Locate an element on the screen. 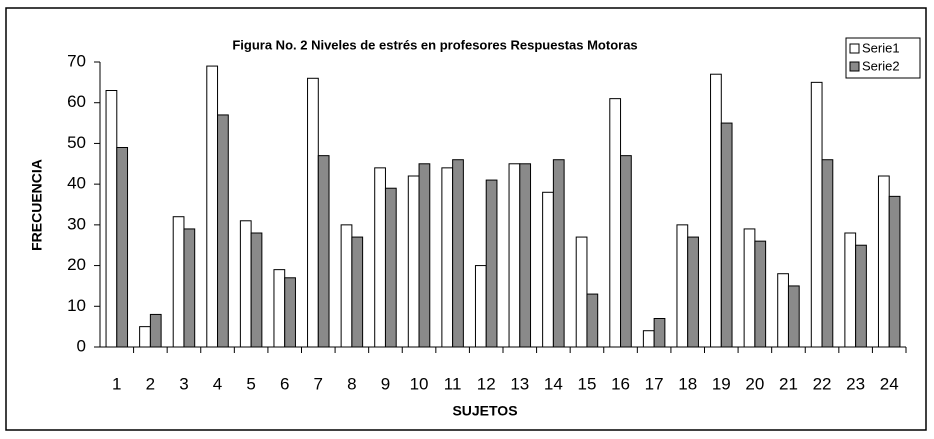  y-tick-label: 30 is located at coordinates (76, 223).